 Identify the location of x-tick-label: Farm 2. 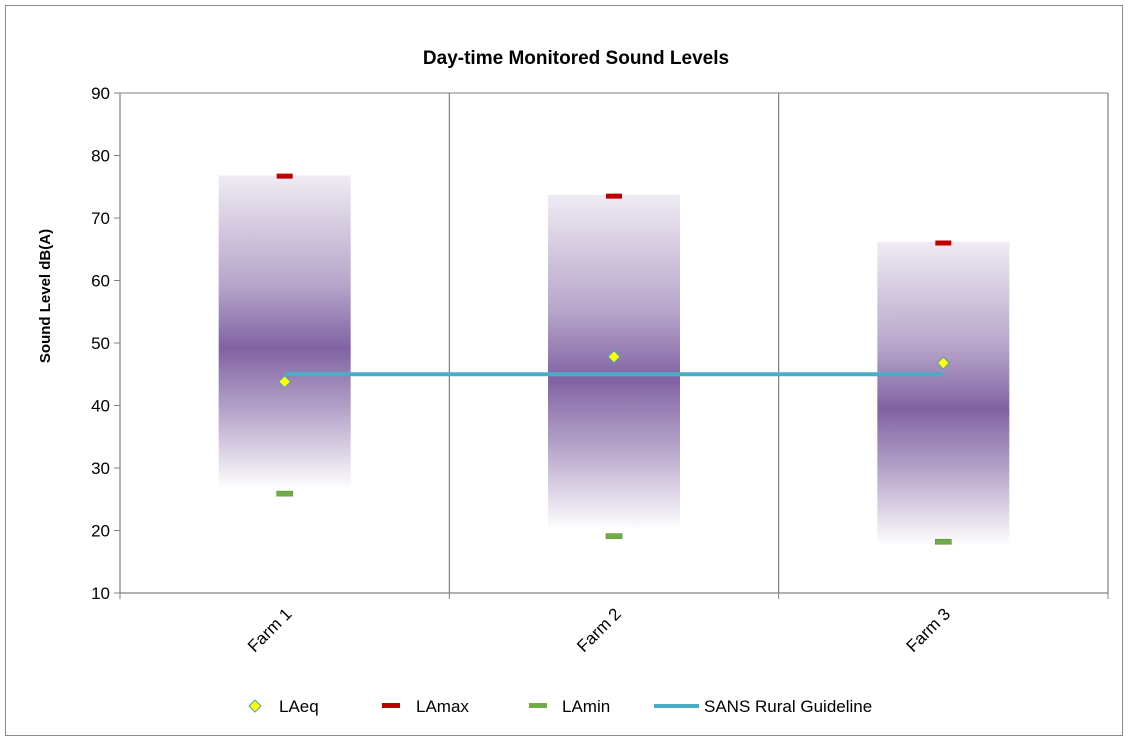
(599, 630).